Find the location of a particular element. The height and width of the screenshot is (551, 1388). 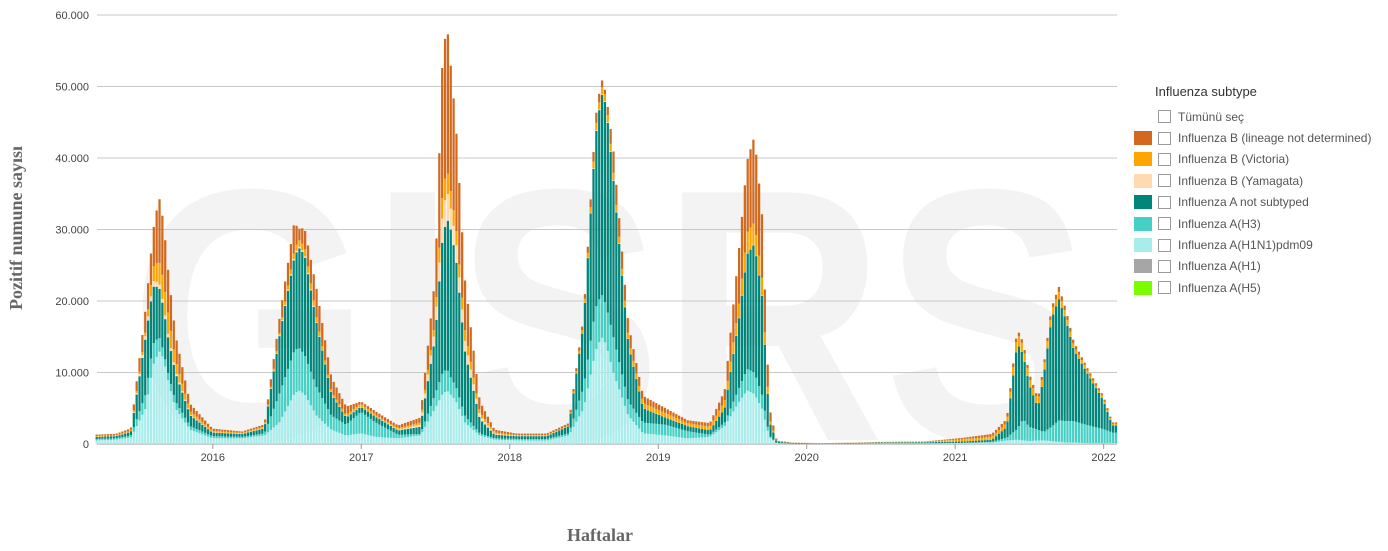

legend-item: Influenza B (lineage not determined) is located at coordinates (1252, 137).